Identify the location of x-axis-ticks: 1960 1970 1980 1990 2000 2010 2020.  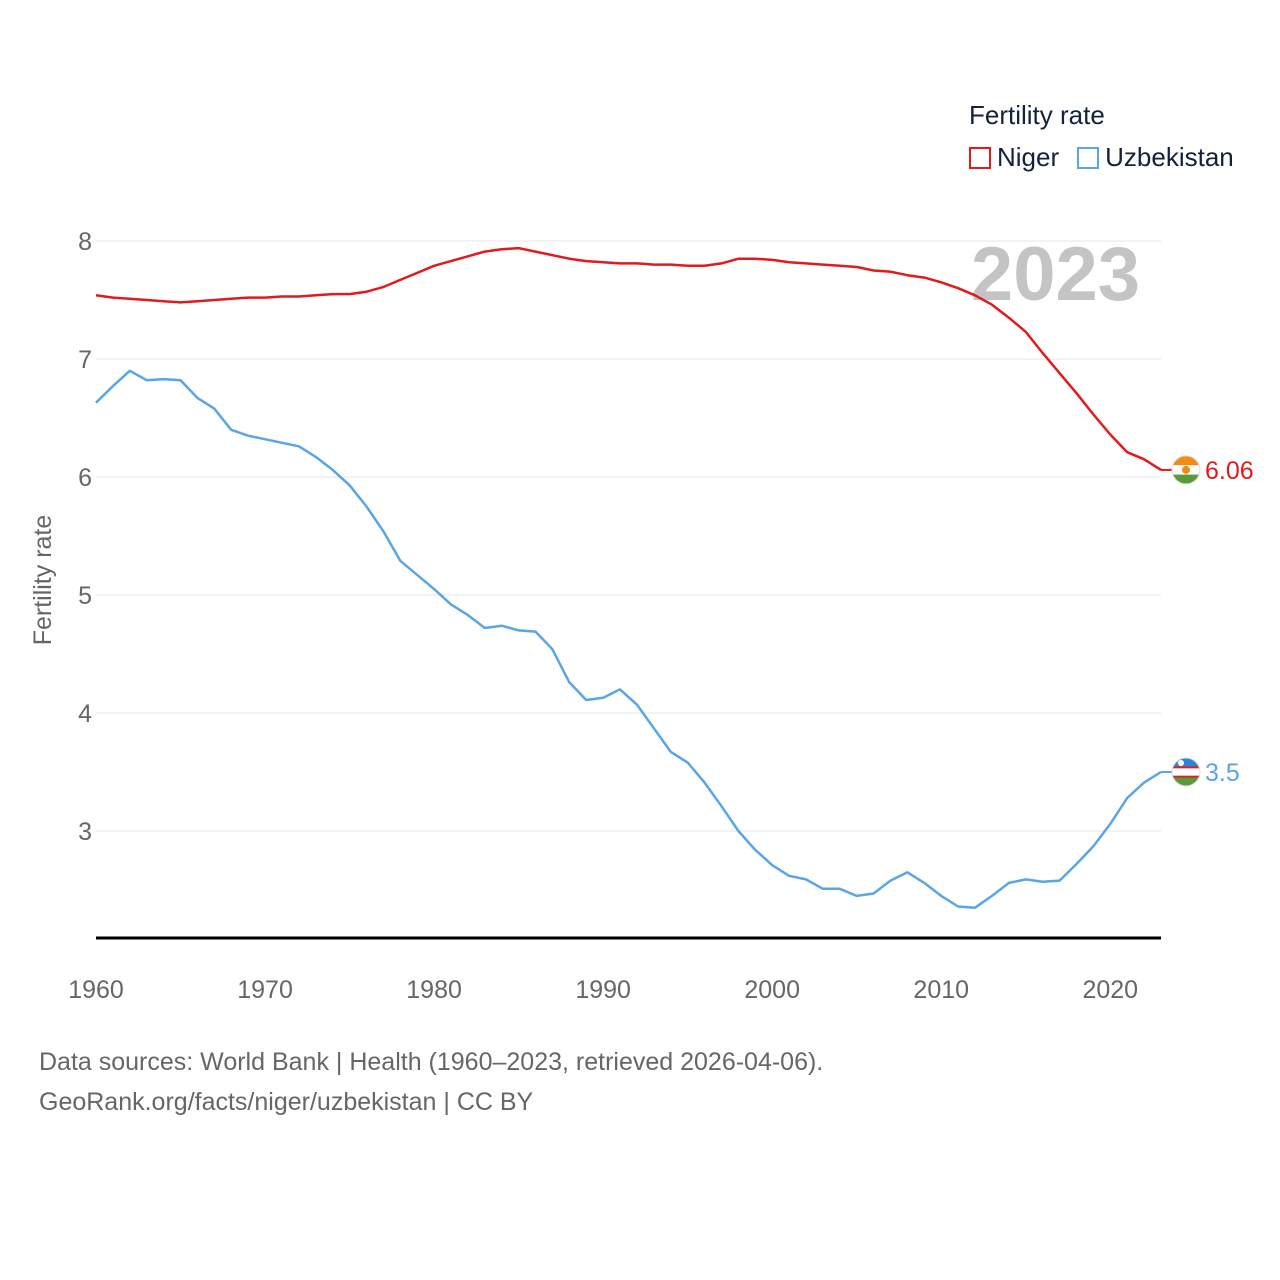
(603, 990).